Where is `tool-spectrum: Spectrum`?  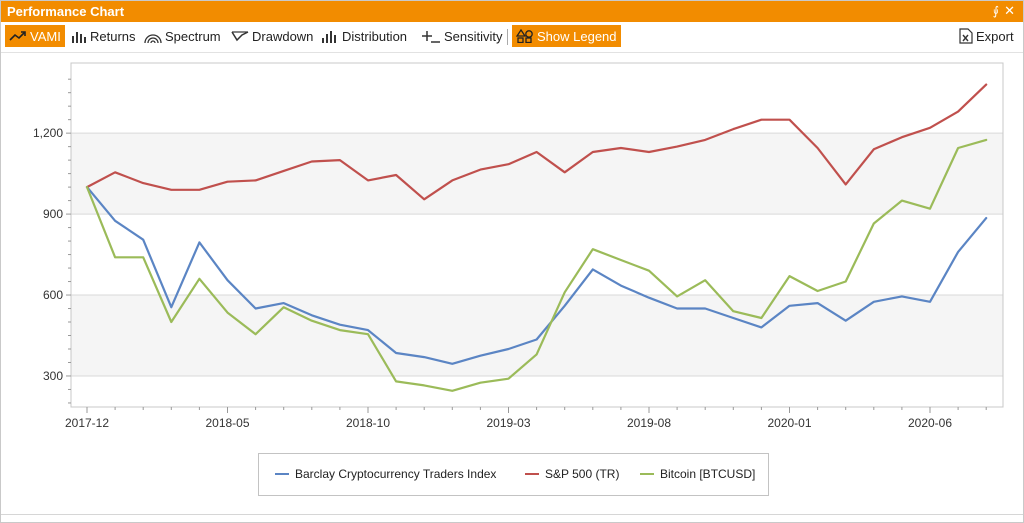 tool-spectrum: Spectrum is located at coordinates (182, 36).